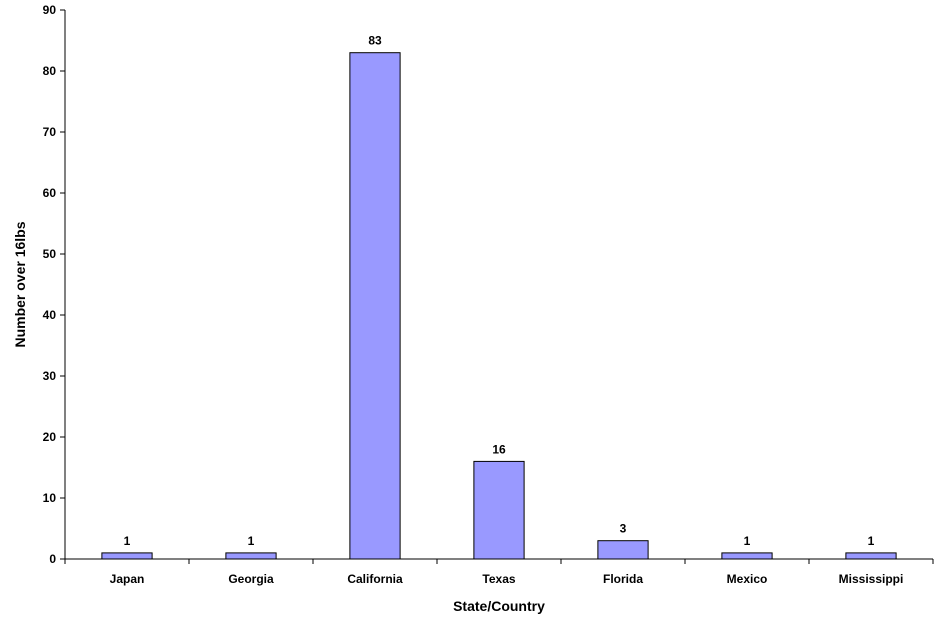  Describe the element at coordinates (50, 376) in the screenshot. I see `y-tick-label: 30` at that location.